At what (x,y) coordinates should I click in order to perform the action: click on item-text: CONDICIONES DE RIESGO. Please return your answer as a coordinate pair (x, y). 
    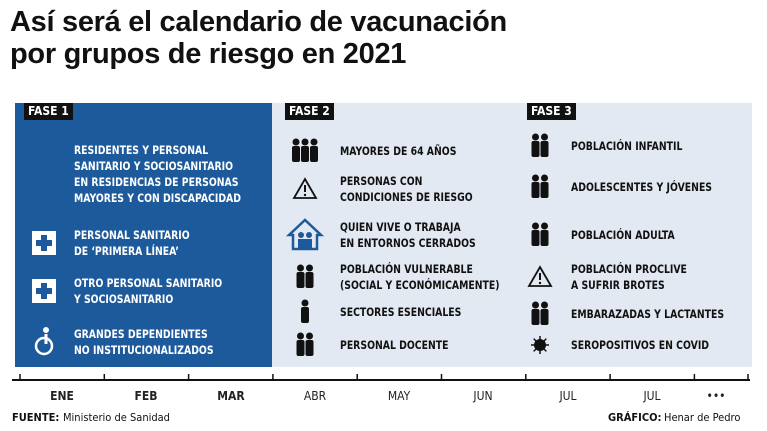
    Looking at the image, I should click on (406, 197).